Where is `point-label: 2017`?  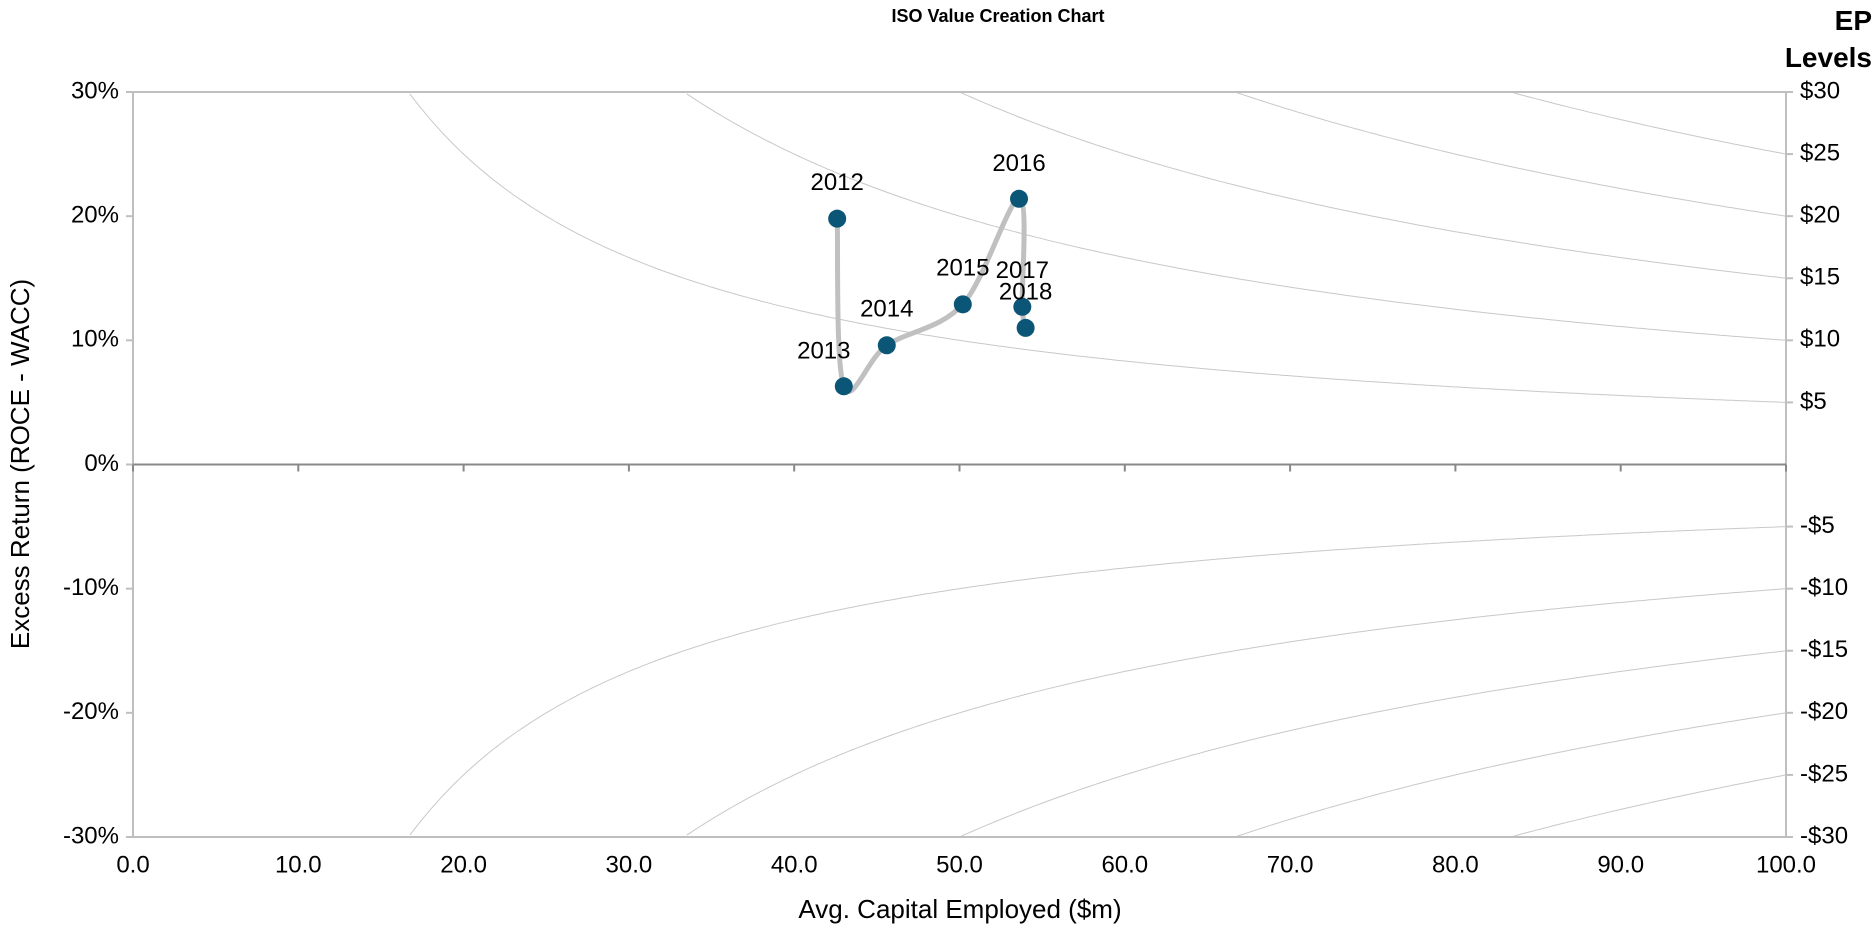
point-label: 2017 is located at coordinates (1022, 270).